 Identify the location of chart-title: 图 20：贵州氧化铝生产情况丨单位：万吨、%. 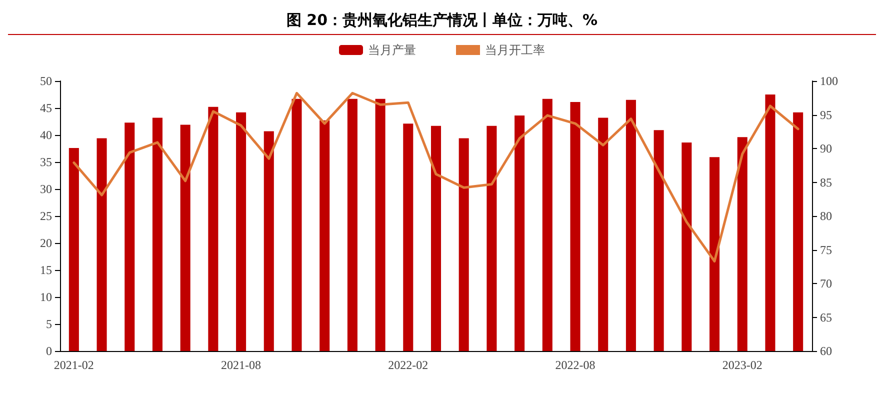
(442, 21).